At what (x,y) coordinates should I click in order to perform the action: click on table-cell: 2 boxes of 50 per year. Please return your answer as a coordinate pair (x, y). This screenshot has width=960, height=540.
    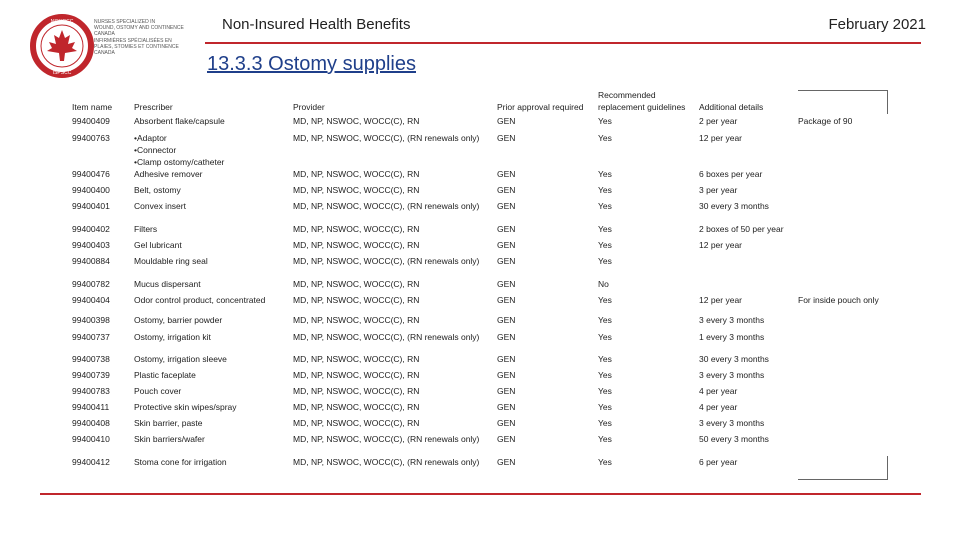
    Looking at the image, I should click on (741, 229).